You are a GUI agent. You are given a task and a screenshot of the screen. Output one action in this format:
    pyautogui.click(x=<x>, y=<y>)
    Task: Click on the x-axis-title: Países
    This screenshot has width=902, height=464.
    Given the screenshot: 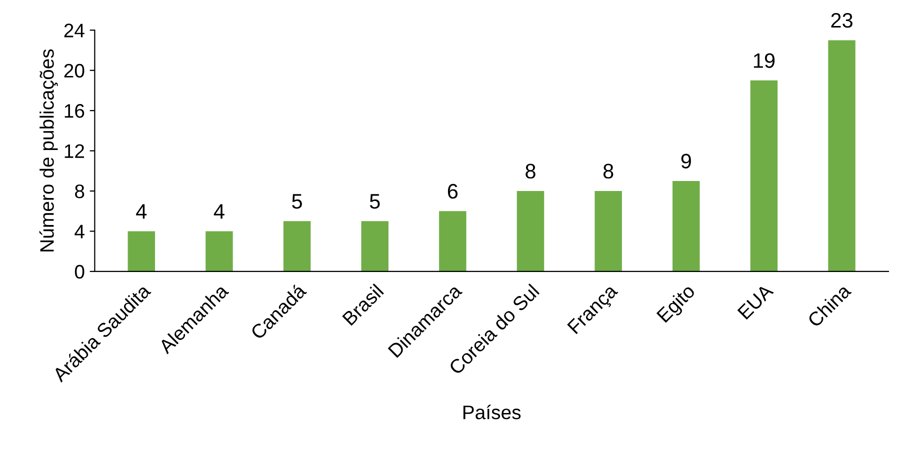 What is the action you would take?
    pyautogui.click(x=492, y=412)
    